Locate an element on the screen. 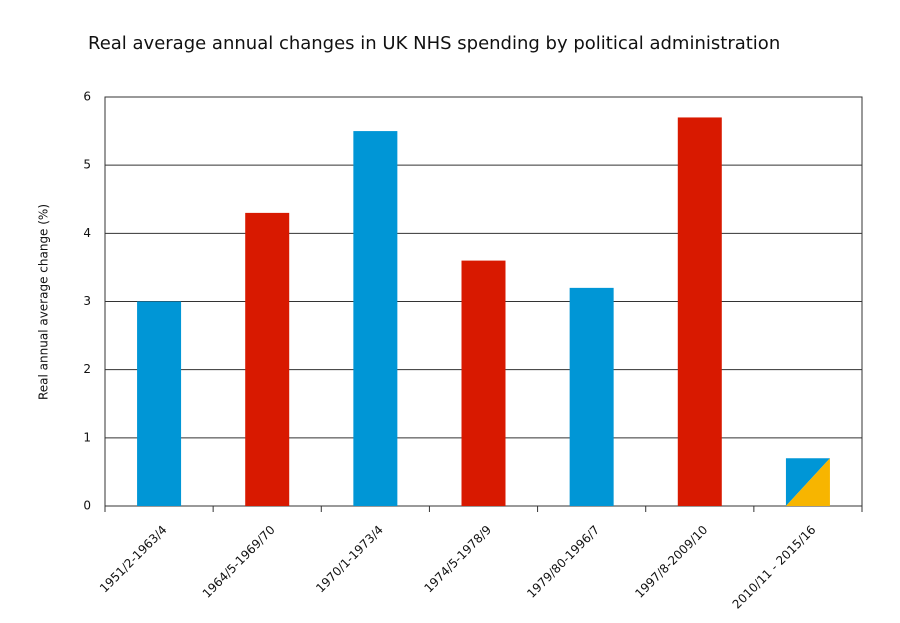 This screenshot has height=623, width=900. y-axis-label: Real annual average change (%) is located at coordinates (44, 302).